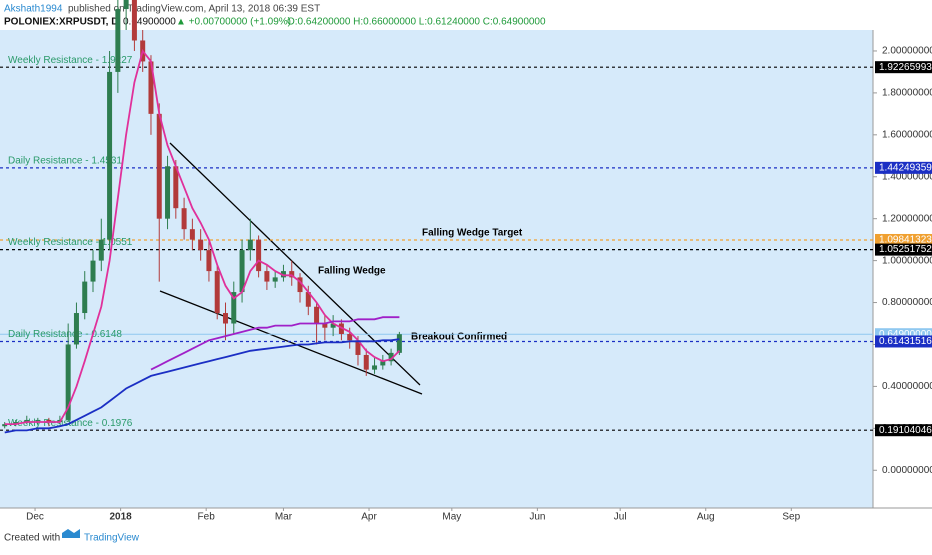  I want to click on wedge-lower, so click(291, 342).